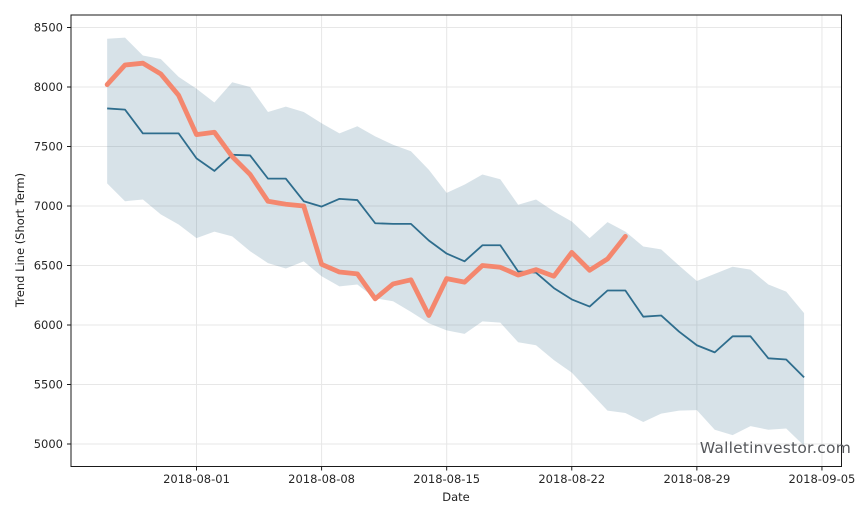 The image size is (866, 523). What do you see at coordinates (48, 385) in the screenshot?
I see `y-tick-label: 5500` at bounding box center [48, 385].